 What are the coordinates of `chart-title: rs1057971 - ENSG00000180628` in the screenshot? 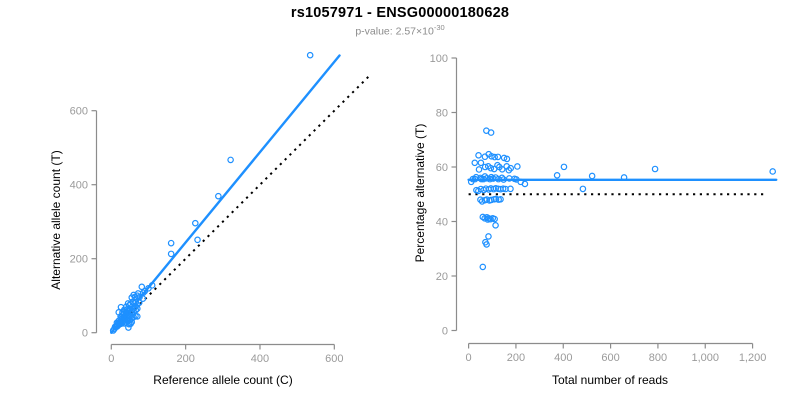 It's located at (400, 13).